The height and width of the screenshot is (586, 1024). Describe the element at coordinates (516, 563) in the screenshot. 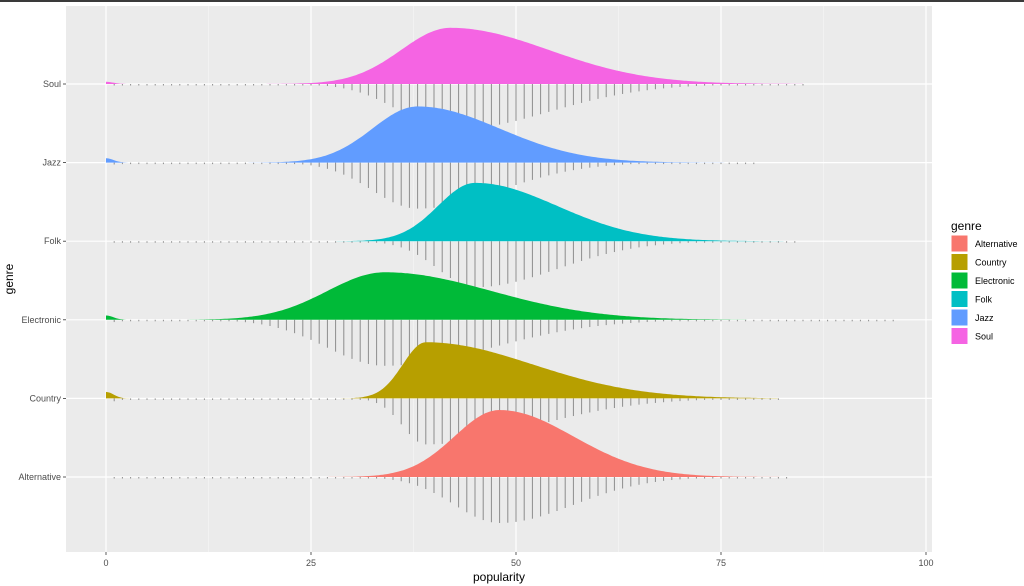

I see `x-tick-label: 50` at that location.